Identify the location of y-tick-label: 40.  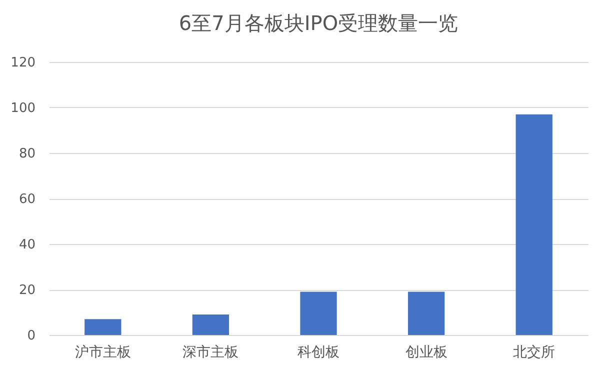
(27, 245).